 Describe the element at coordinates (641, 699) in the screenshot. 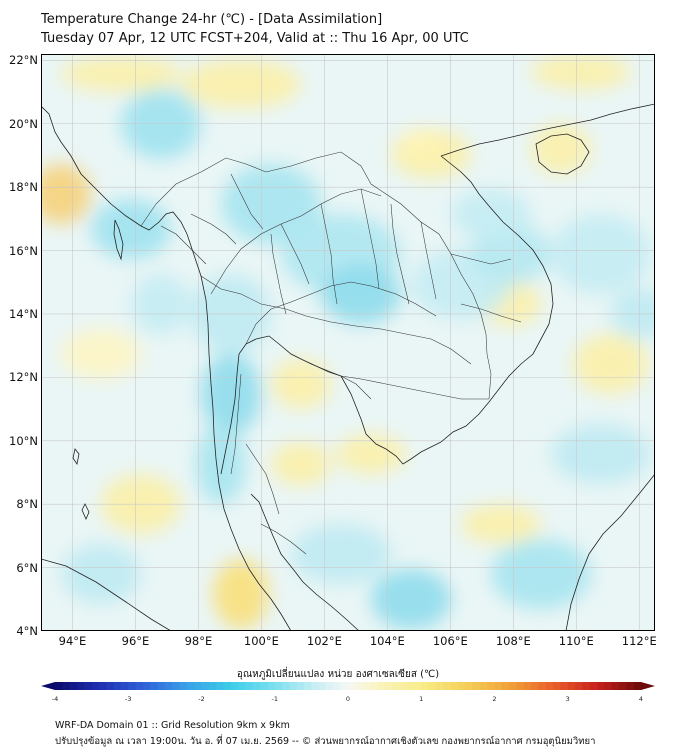

I see `colorbar-tick-label: 4` at that location.